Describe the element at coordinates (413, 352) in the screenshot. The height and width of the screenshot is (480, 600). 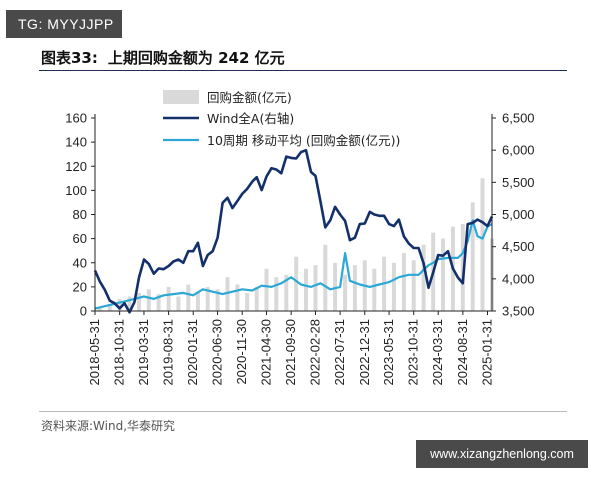
I see `x-tick-label: 2023-10-31` at that location.